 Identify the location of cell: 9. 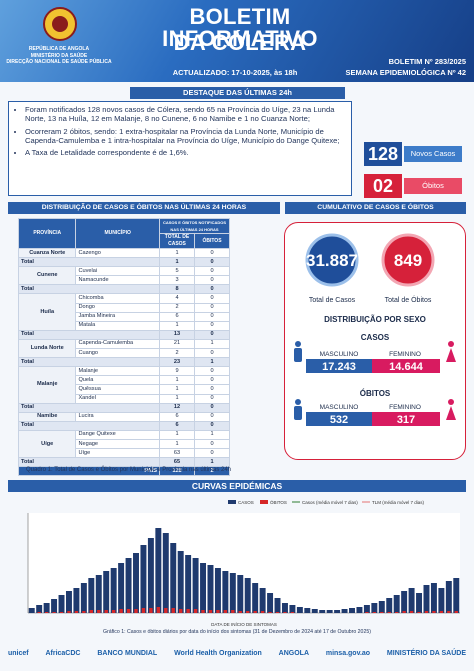
(177, 371).